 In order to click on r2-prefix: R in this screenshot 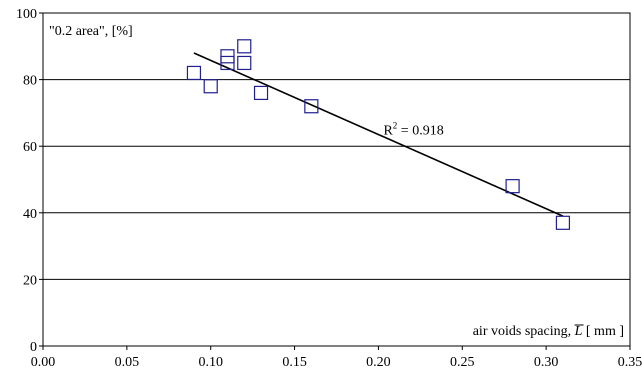, I will do `click(388, 131)`.